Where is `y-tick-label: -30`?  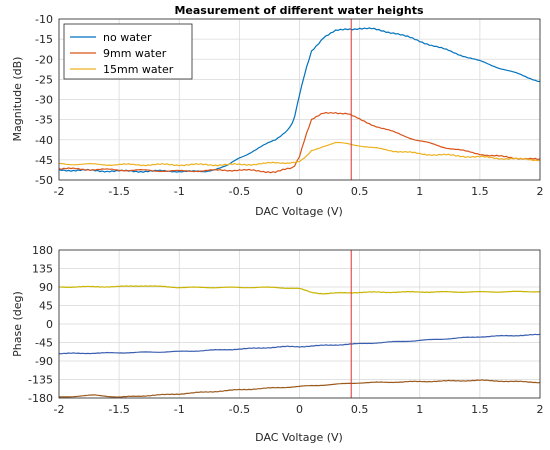 y-tick-label: -30 is located at coordinates (44, 100).